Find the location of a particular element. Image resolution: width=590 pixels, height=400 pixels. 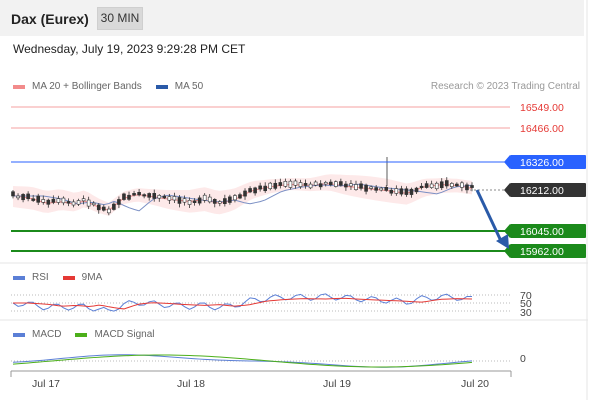

price-legend: MA 20 + Bollinger Bands MA 50 is located at coordinates (108, 86).